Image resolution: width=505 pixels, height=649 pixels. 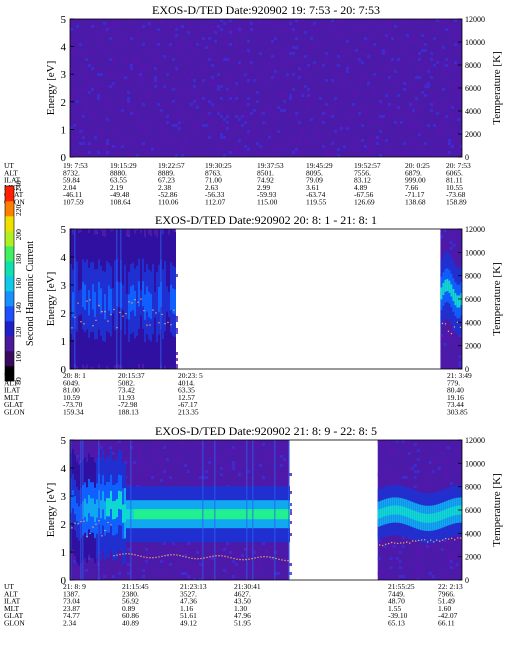 What do you see at coordinates (401, 586) in the screenshot?
I see `ephemeris-ut: 21:55:25` at bounding box center [401, 586].